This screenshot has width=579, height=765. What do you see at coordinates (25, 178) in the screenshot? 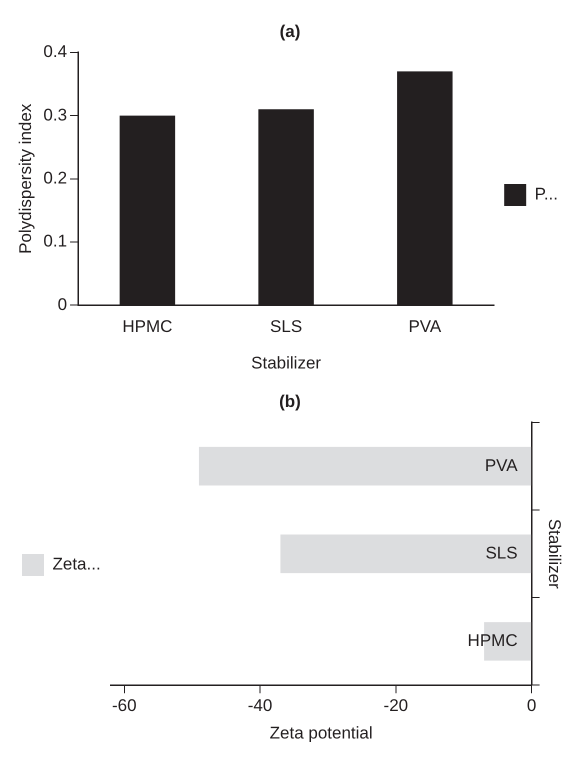
I see `y-axis-title: Polydispersity index` at bounding box center [25, 178].